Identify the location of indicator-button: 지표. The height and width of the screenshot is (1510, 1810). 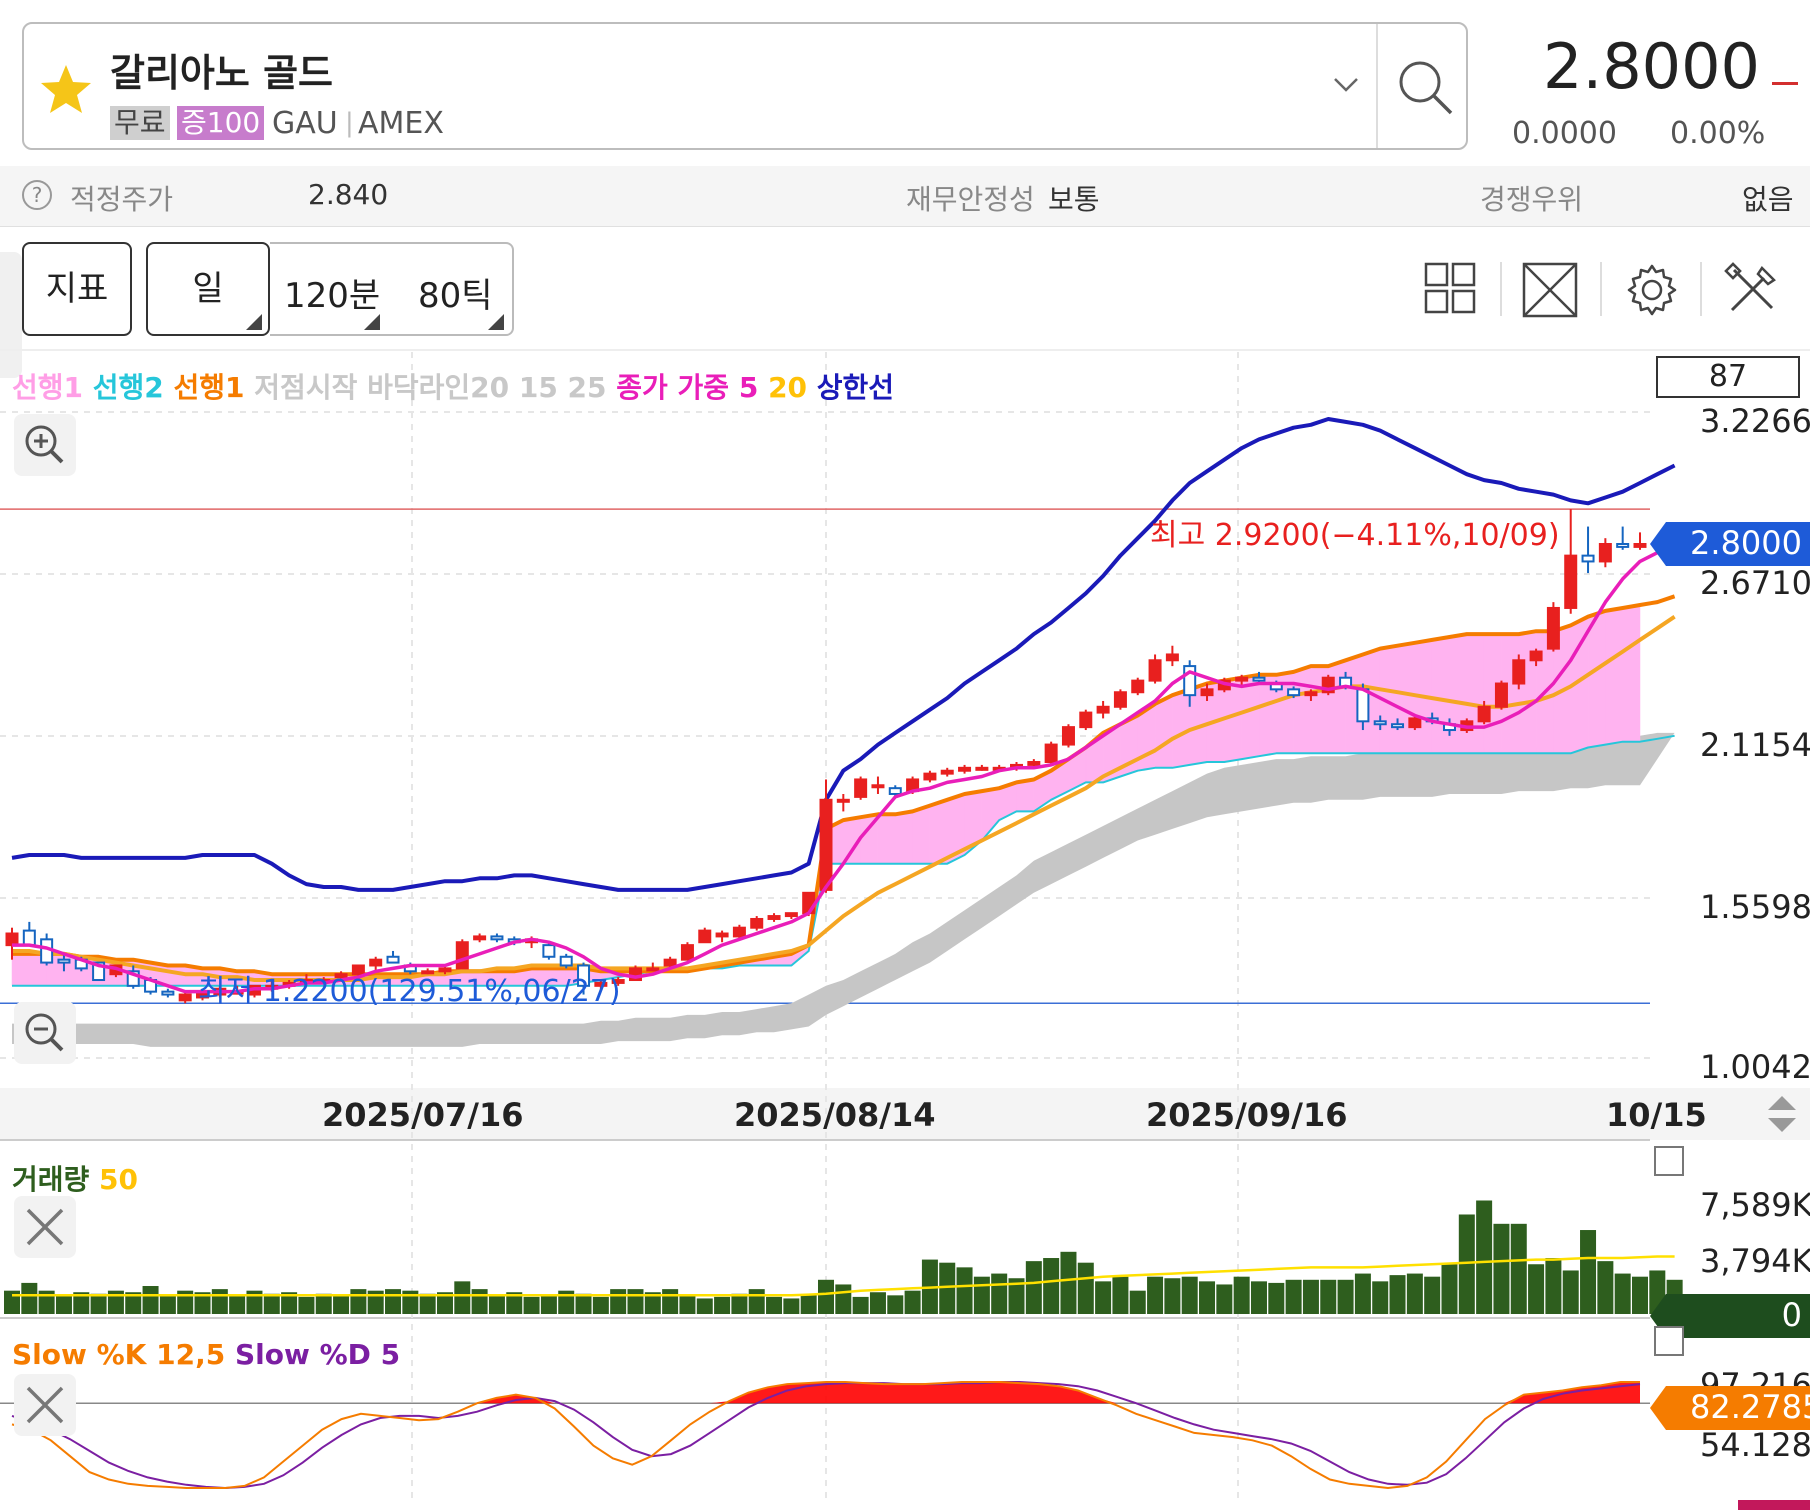
(77, 289).